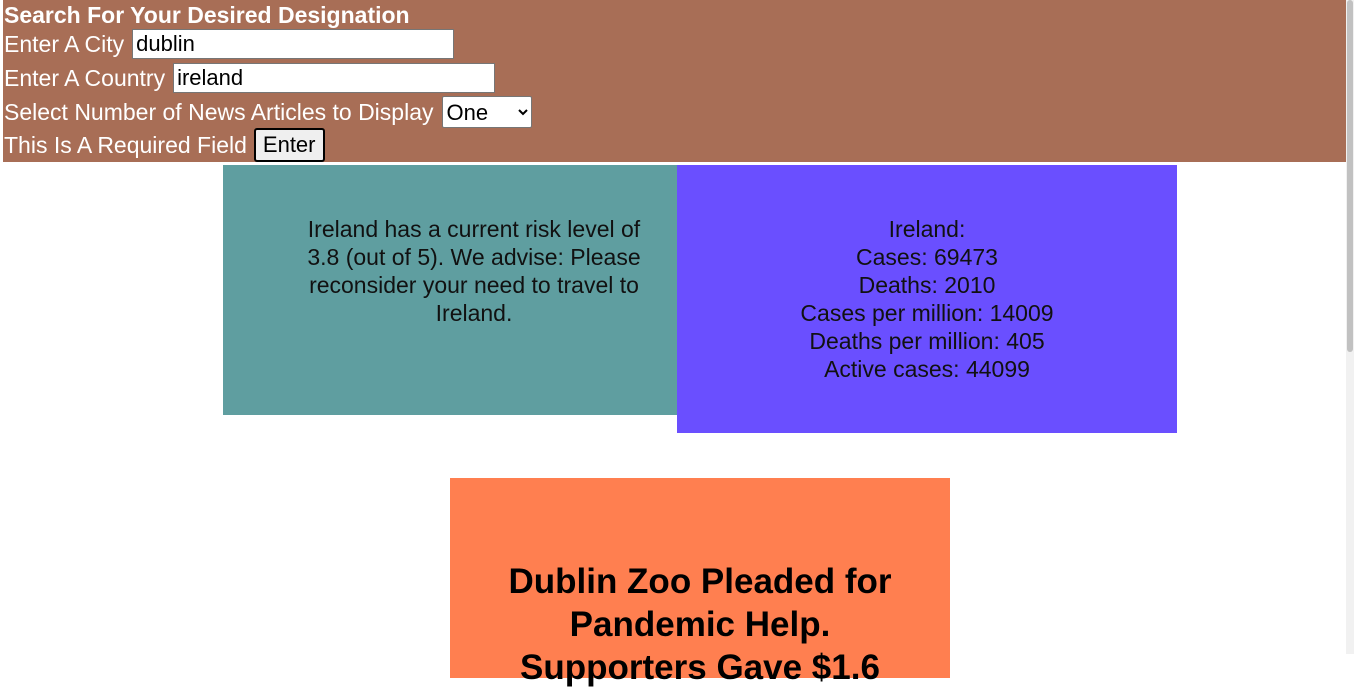 The image size is (1354, 689). Describe the element at coordinates (125, 144) in the screenshot. I see `required-label: This Is A Required Field` at that location.